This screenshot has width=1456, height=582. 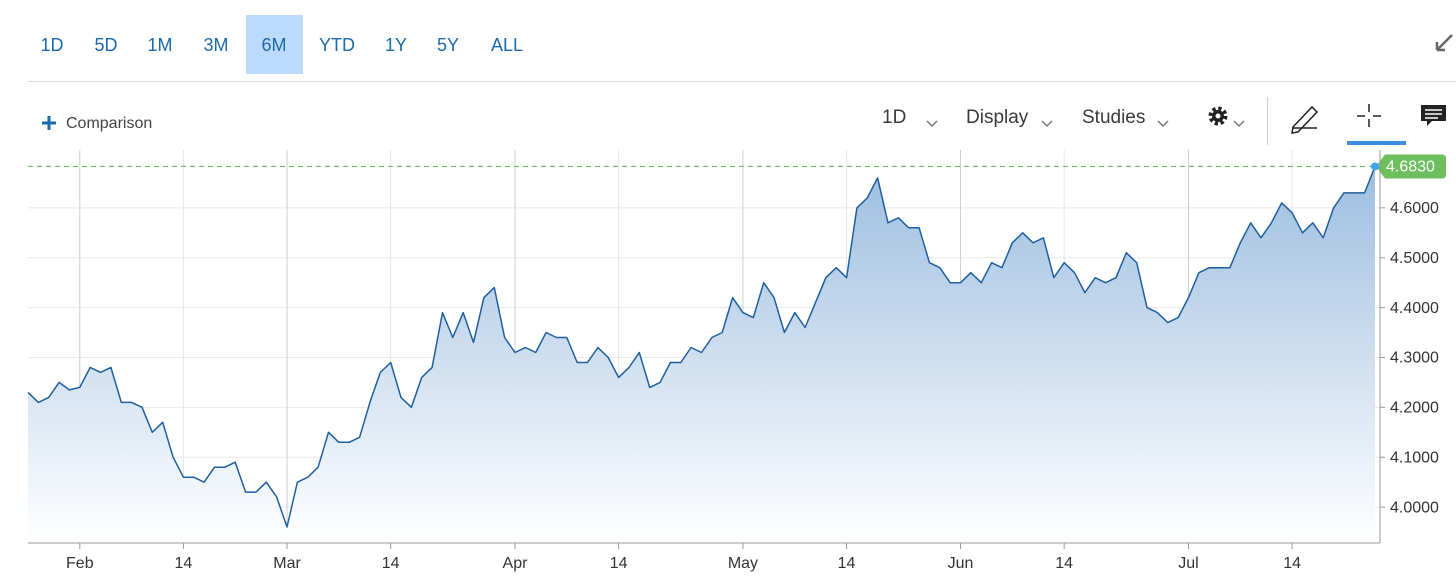 I want to click on comment-lines, so click(x=1433, y=114).